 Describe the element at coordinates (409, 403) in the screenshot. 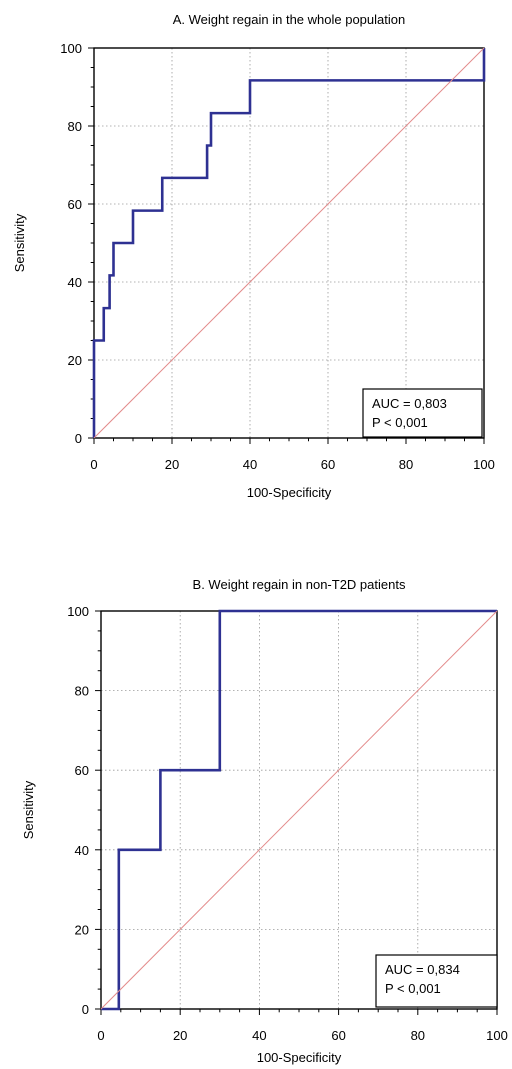

I see `auc-value: AUC = 0,803` at that location.